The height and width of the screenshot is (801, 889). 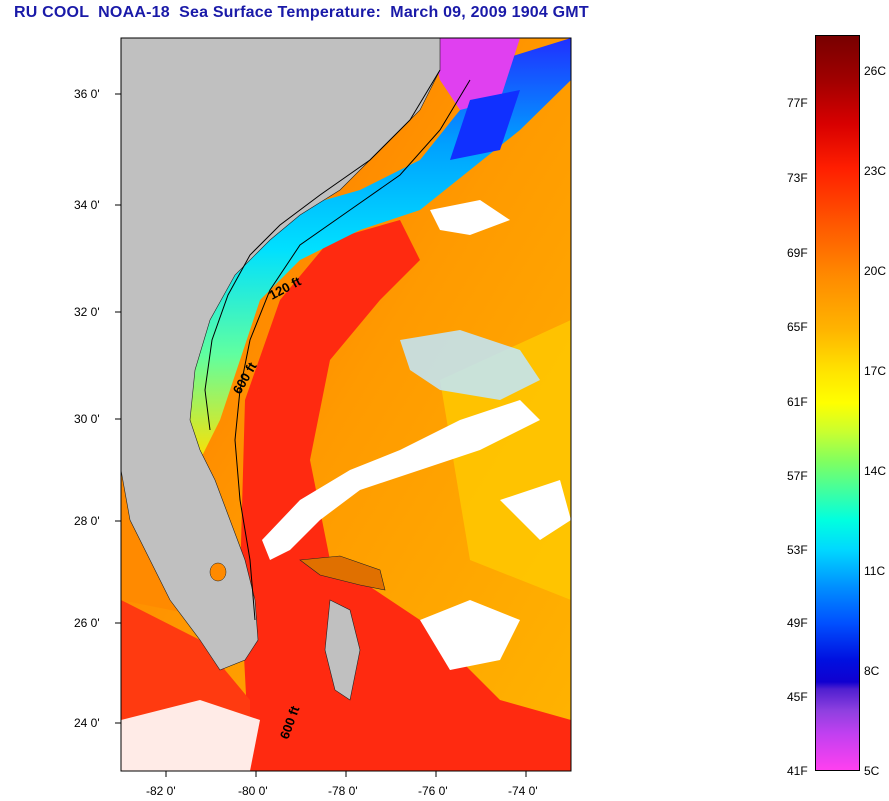 I want to click on lat-label: 30 0', so click(x=87, y=419).